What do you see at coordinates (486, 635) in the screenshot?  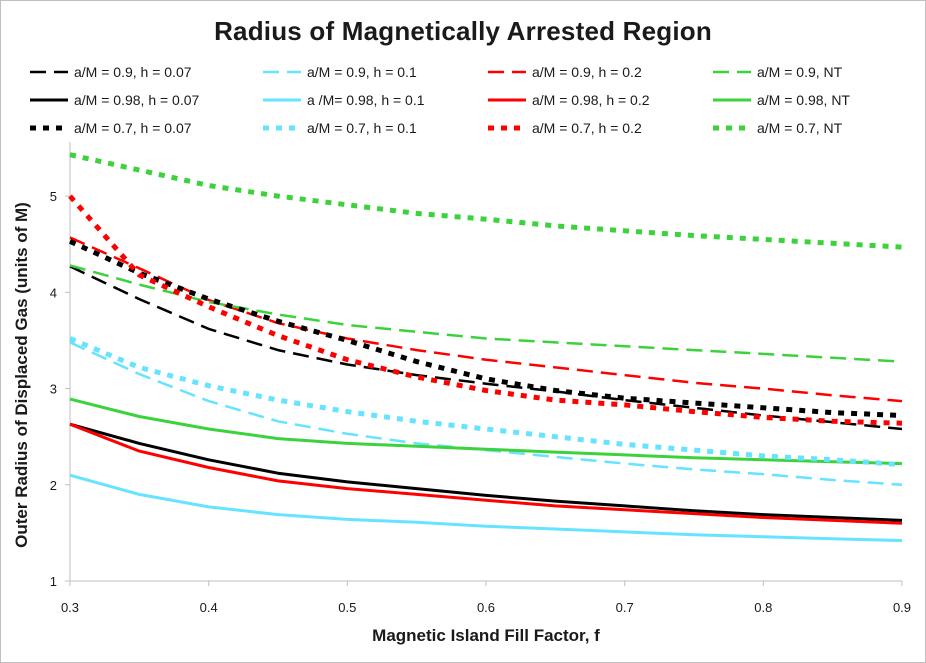 I see `x-axis-label: Magnetic Island Fill Factor, f` at bounding box center [486, 635].